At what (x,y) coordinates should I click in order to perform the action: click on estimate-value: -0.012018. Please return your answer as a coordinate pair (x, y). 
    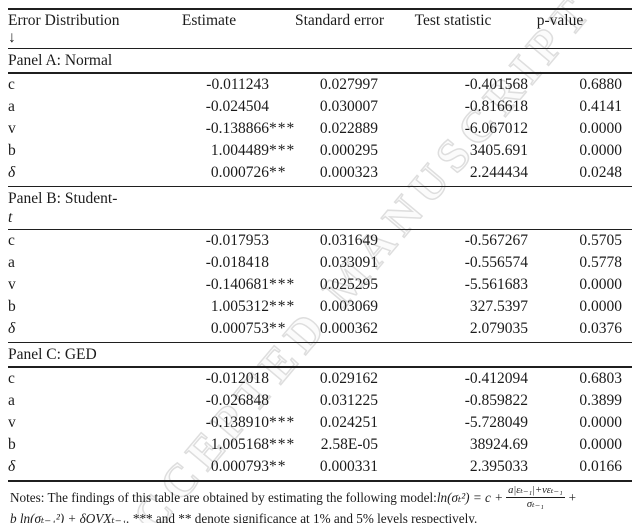
    Looking at the image, I should click on (237, 378).